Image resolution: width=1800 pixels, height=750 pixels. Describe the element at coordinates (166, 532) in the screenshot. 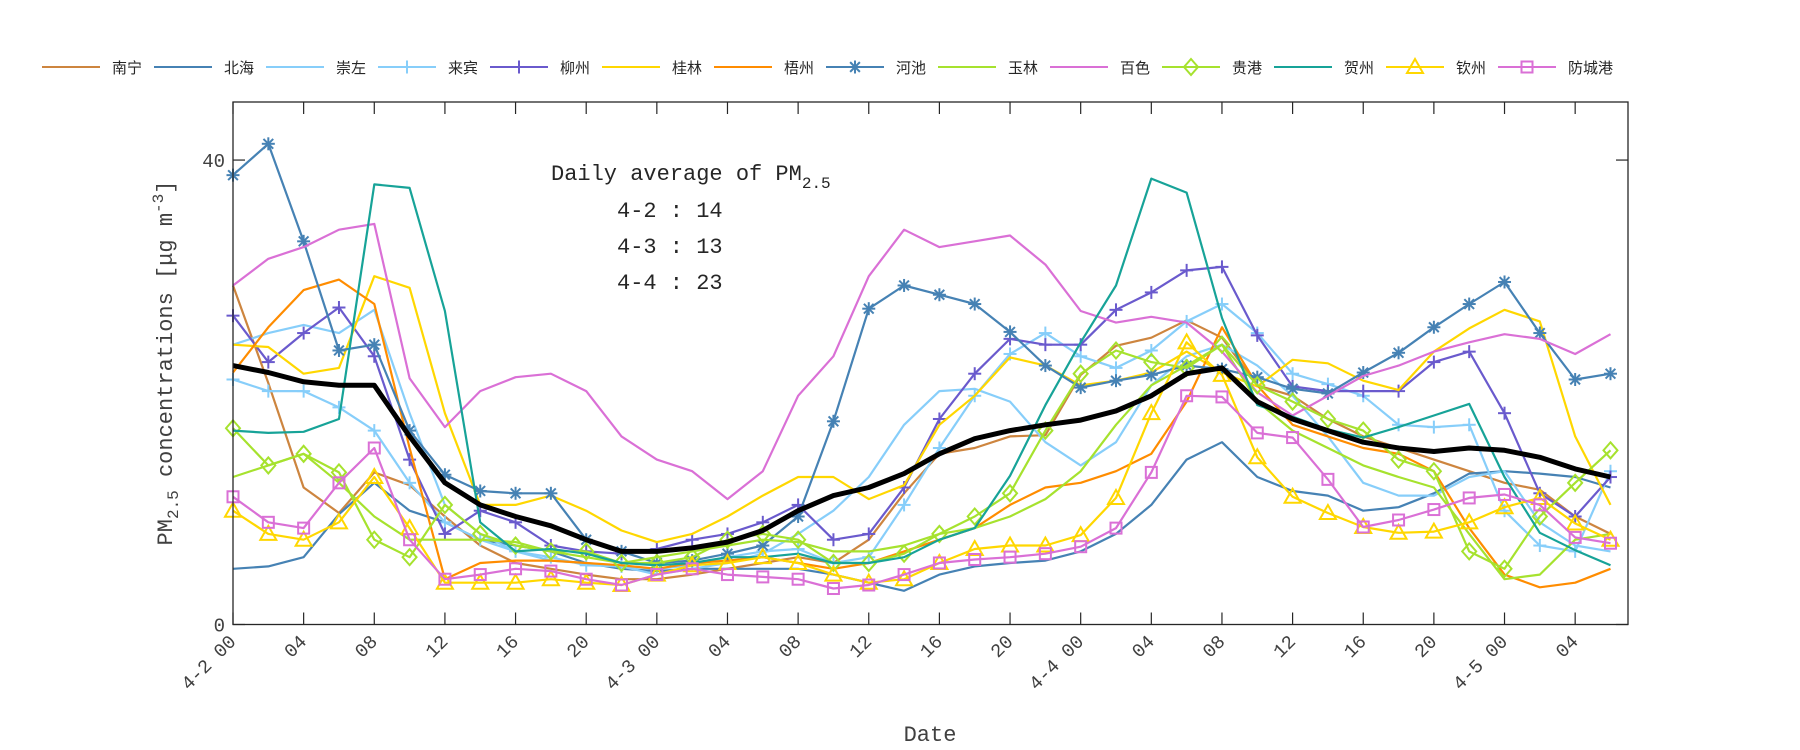

I see `y-axis-title-prefix: PM` at that location.